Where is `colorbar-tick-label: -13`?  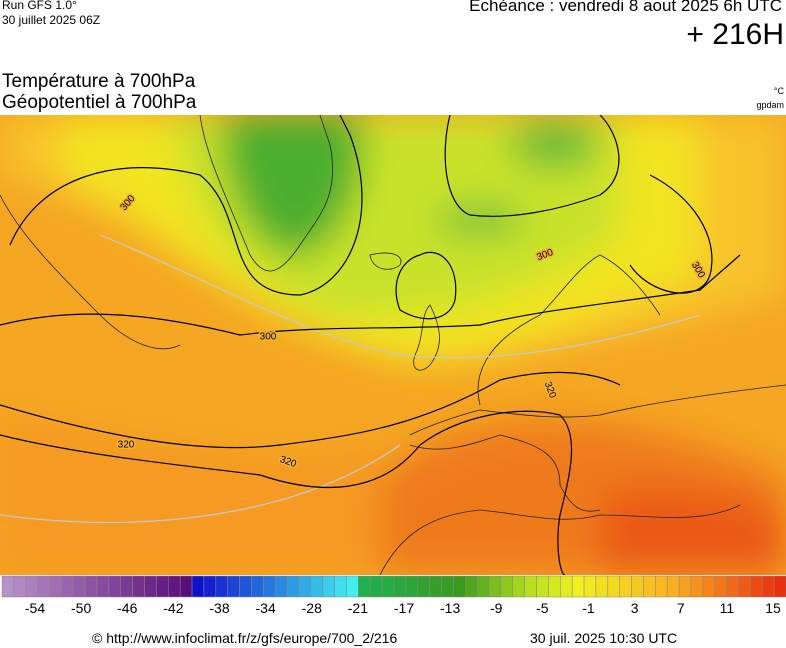
colorbar-tick-label: -13 is located at coordinates (450, 608).